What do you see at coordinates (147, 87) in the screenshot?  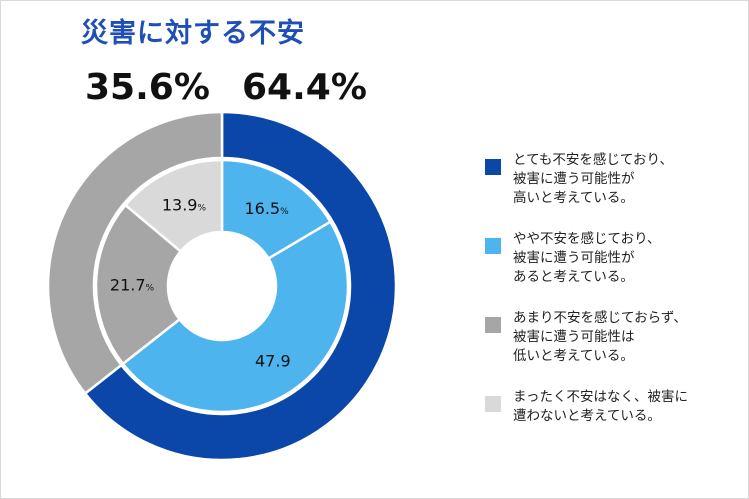 I see `outer-total-grey-label: 35.6%` at bounding box center [147, 87].